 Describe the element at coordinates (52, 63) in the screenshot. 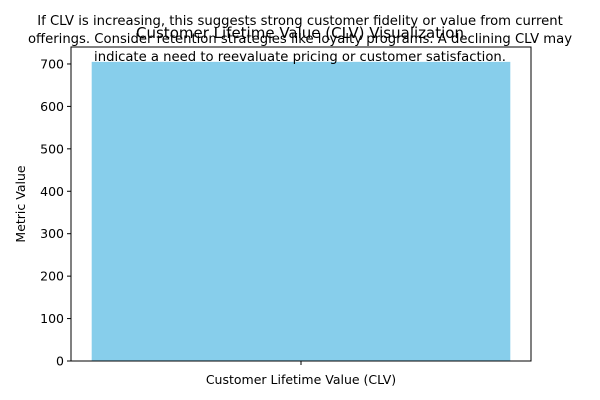

I see `y-tick-label: 700` at that location.